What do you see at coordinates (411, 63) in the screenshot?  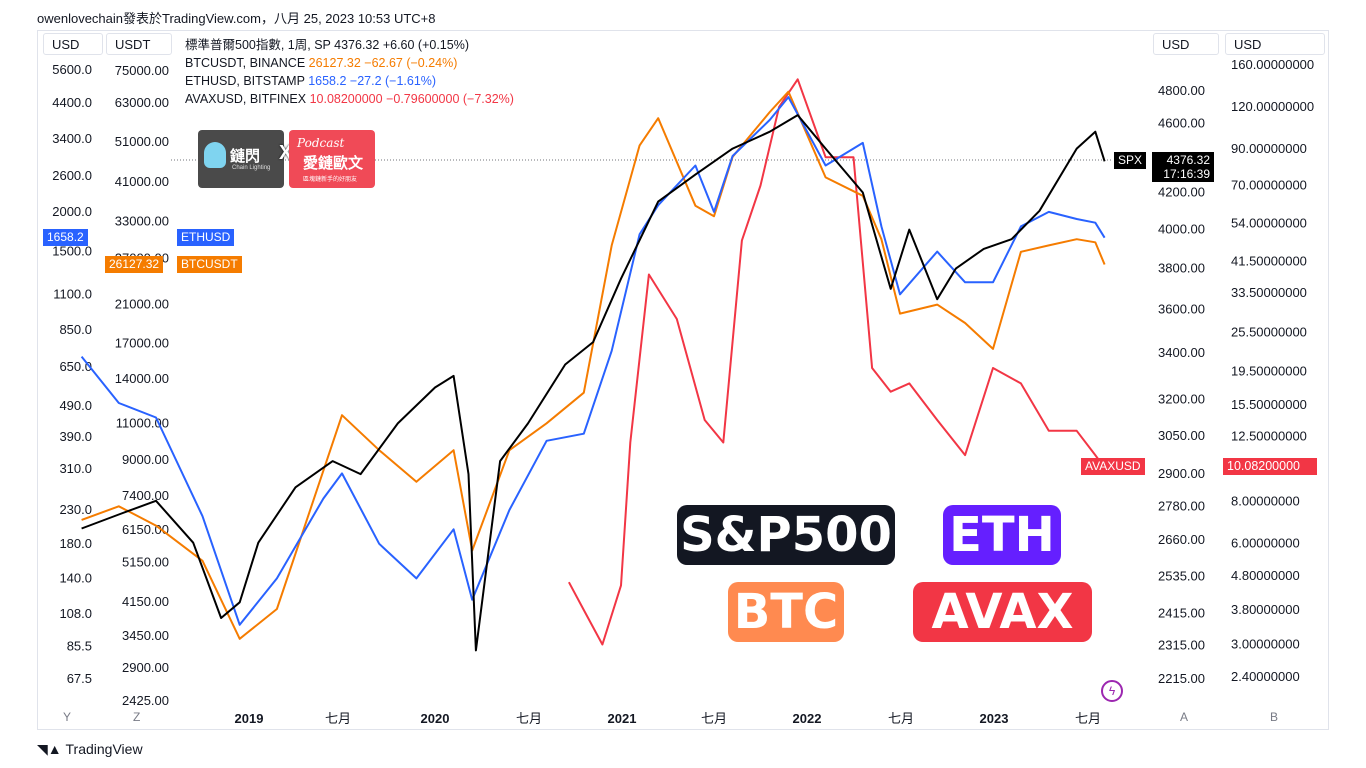 I see `legend-change: −62.67 (−0.24%)` at bounding box center [411, 63].